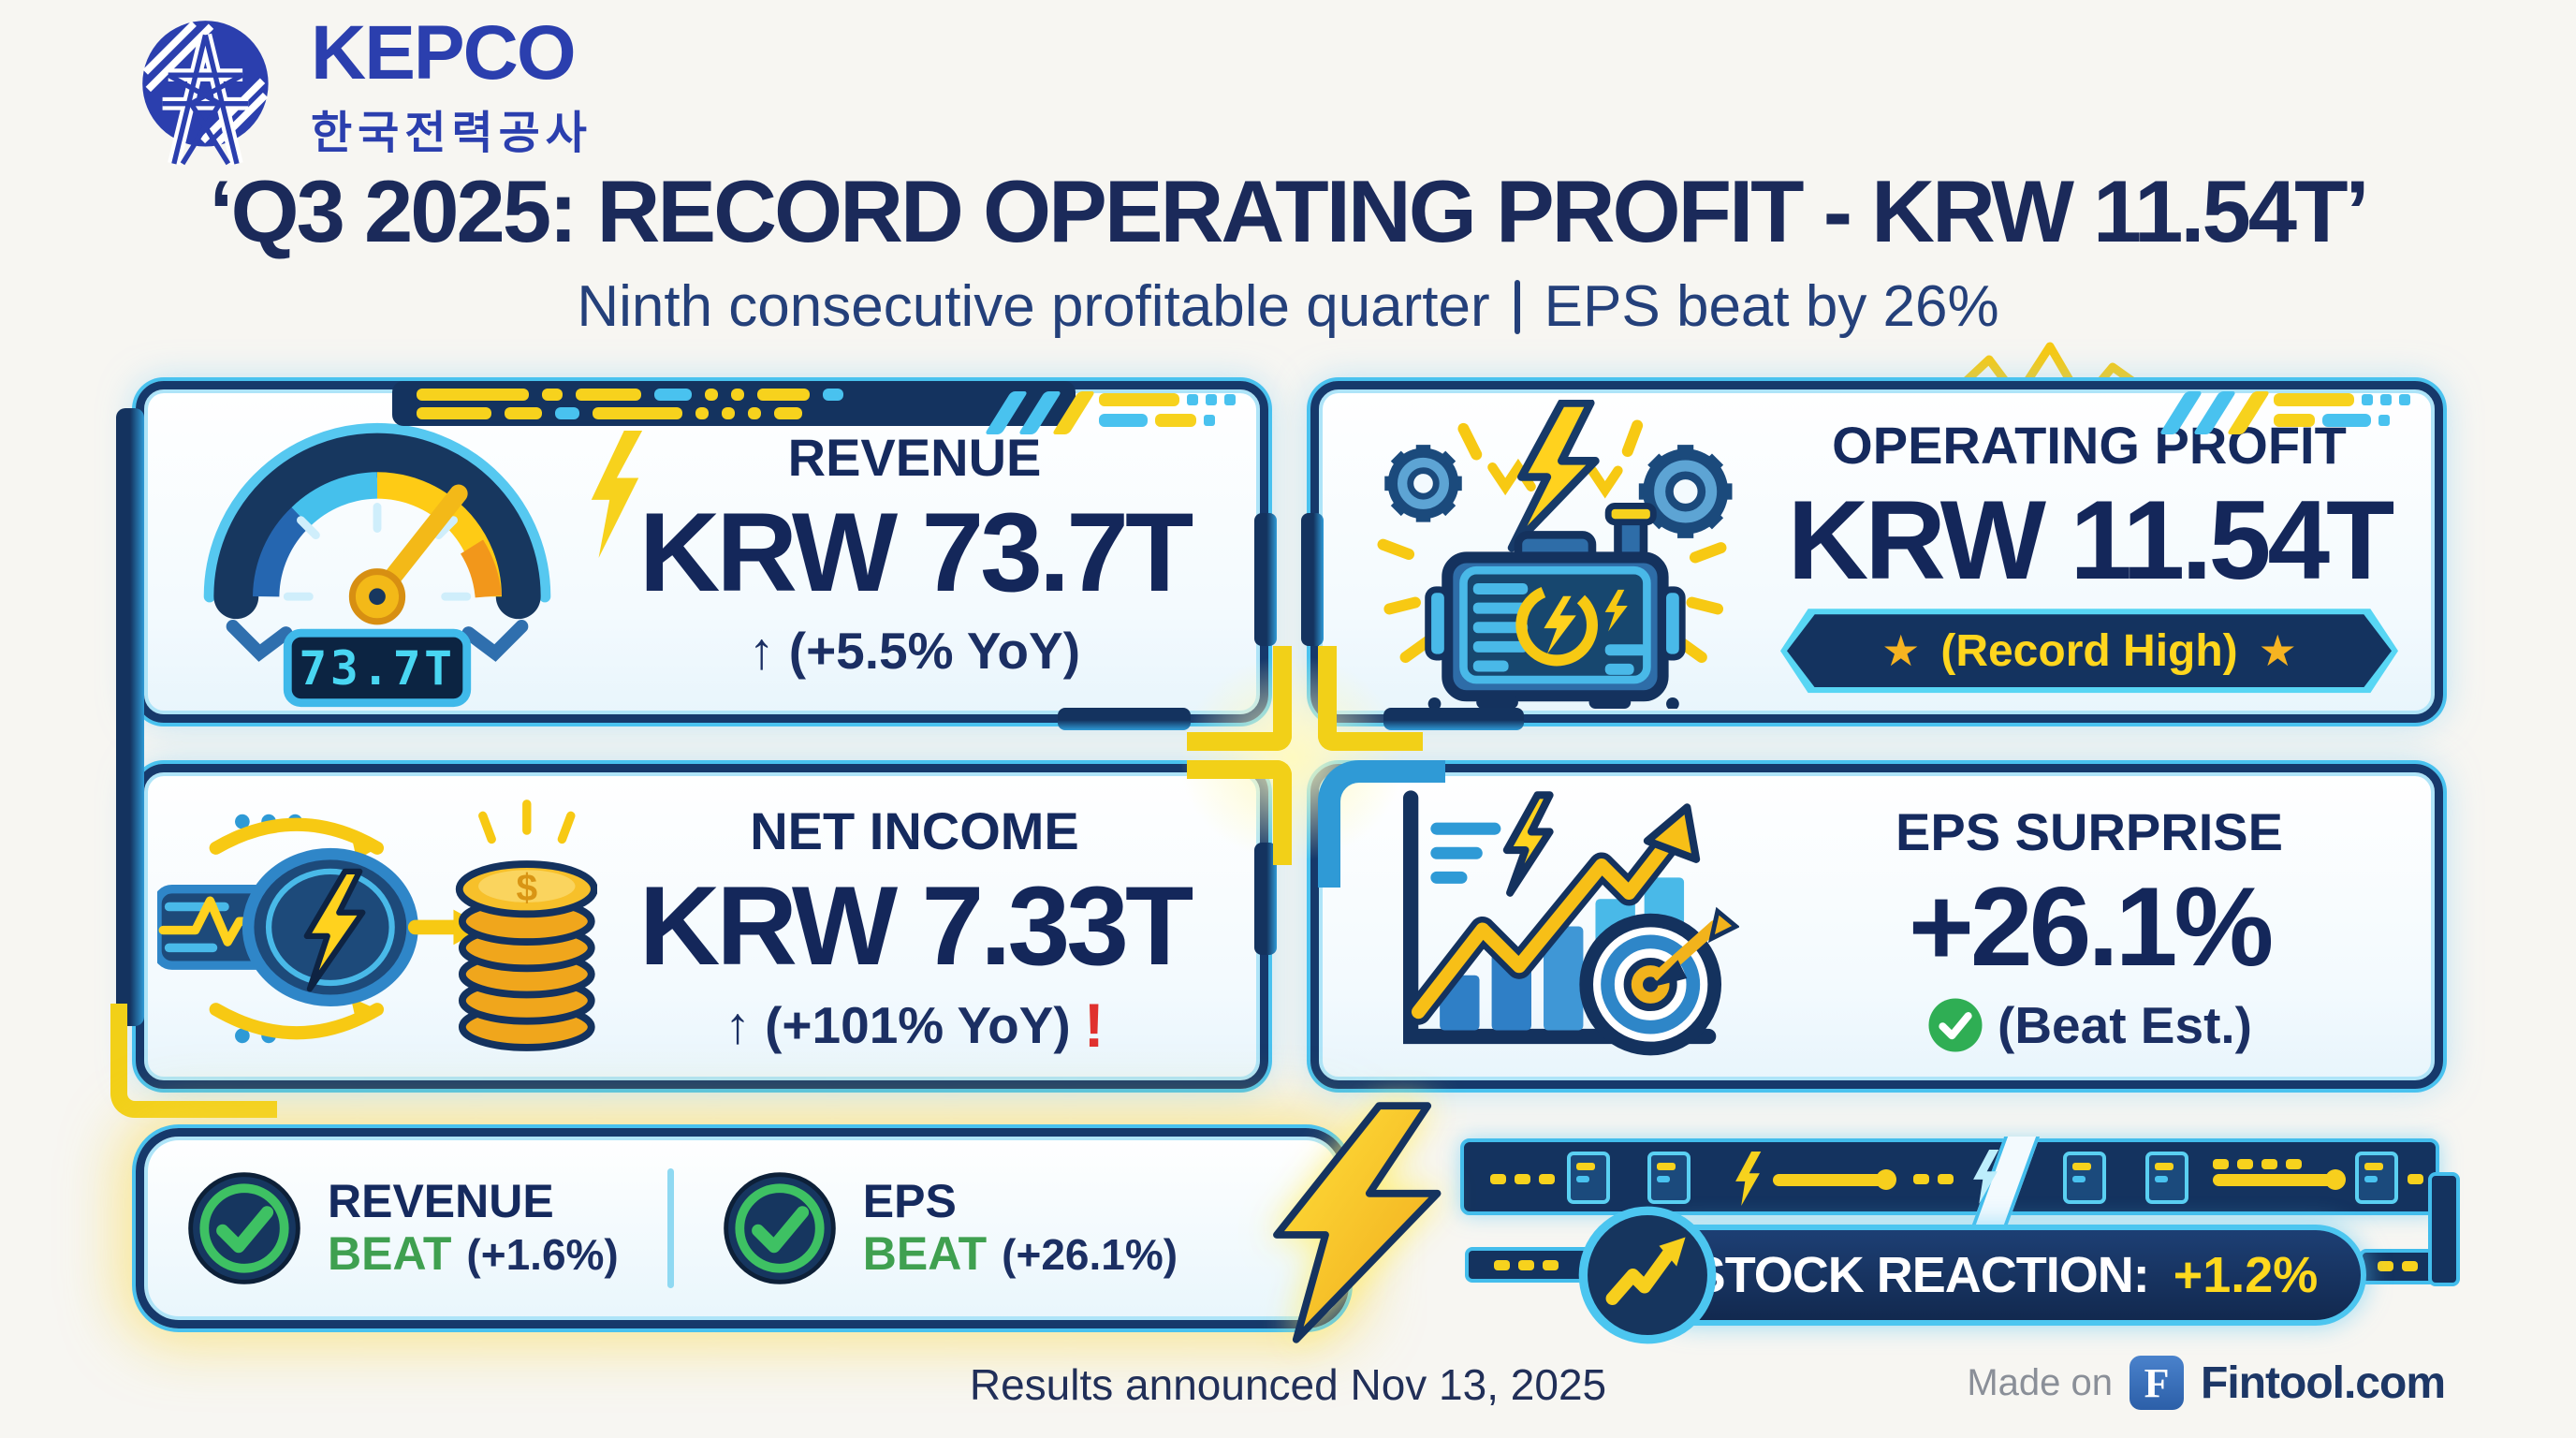 The width and height of the screenshot is (2576, 1438). Describe the element at coordinates (1357, 1222) in the screenshot. I see `lightning-bolt-icon` at that location.